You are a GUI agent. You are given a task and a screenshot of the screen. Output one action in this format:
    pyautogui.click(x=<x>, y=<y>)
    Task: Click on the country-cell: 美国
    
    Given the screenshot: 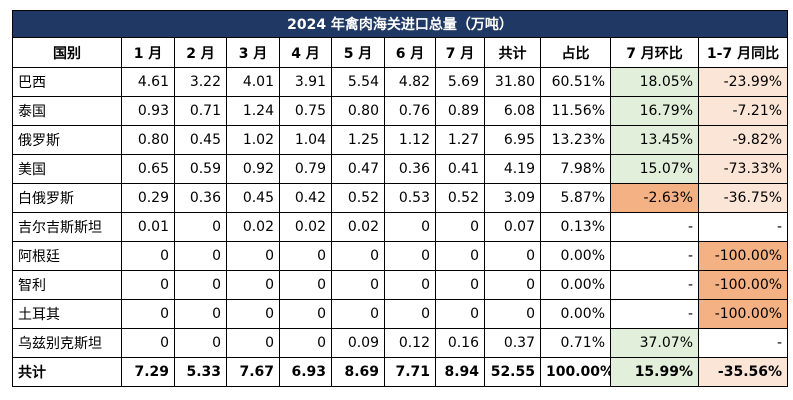 What is the action you would take?
    pyautogui.click(x=67, y=169)
    